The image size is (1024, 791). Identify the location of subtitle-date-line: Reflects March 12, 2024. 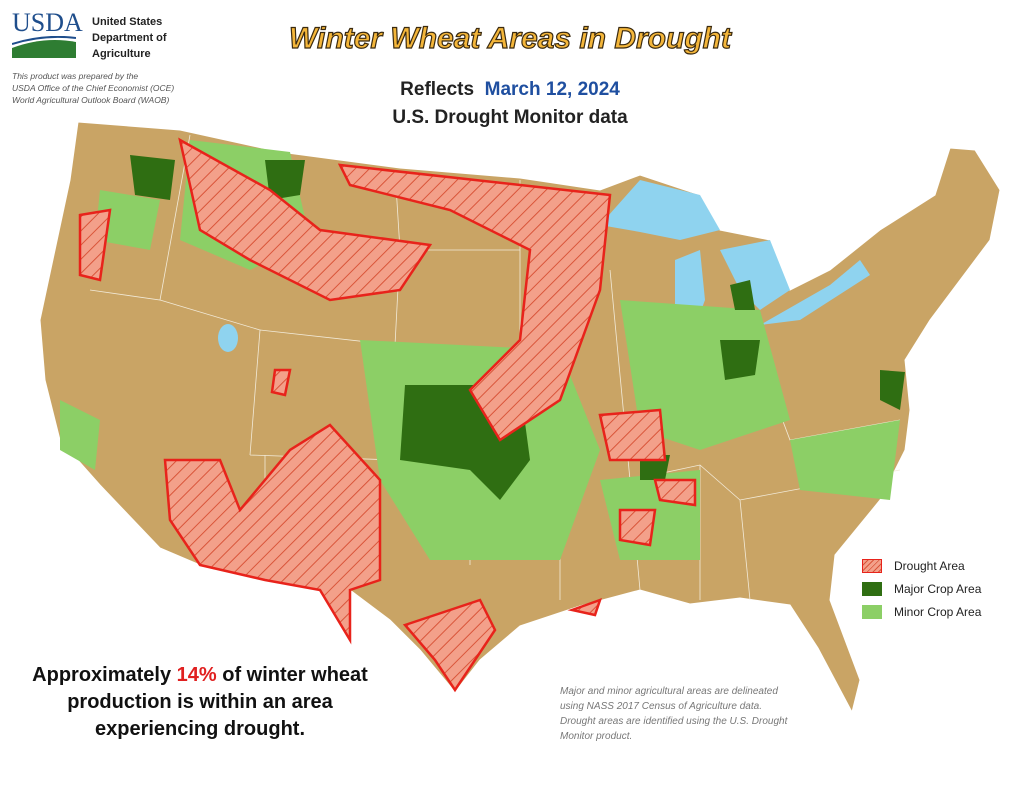
(510, 90).